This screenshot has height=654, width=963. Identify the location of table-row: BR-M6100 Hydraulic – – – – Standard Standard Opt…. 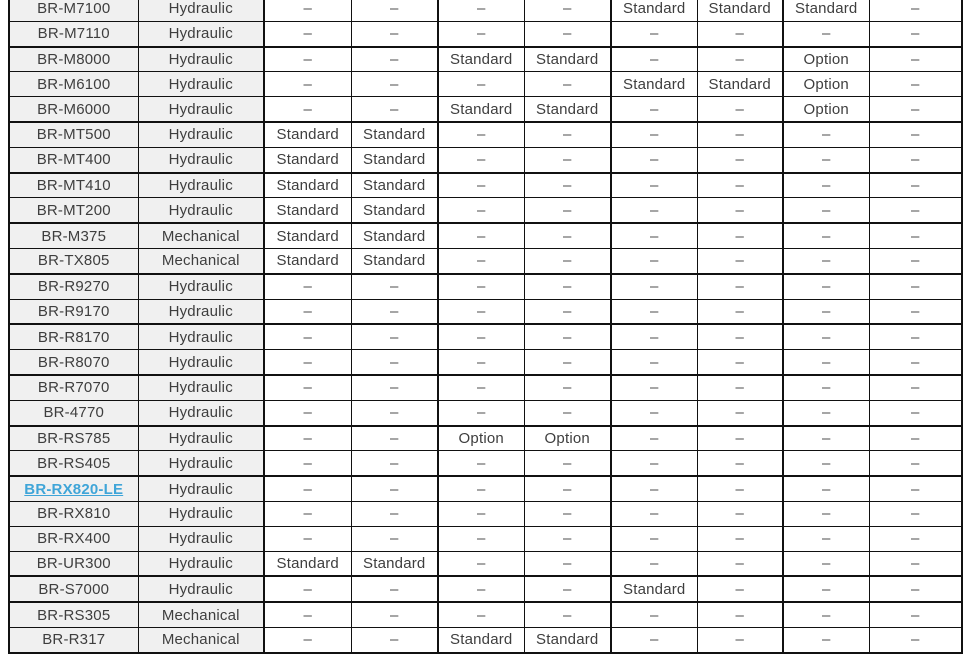
(485, 84).